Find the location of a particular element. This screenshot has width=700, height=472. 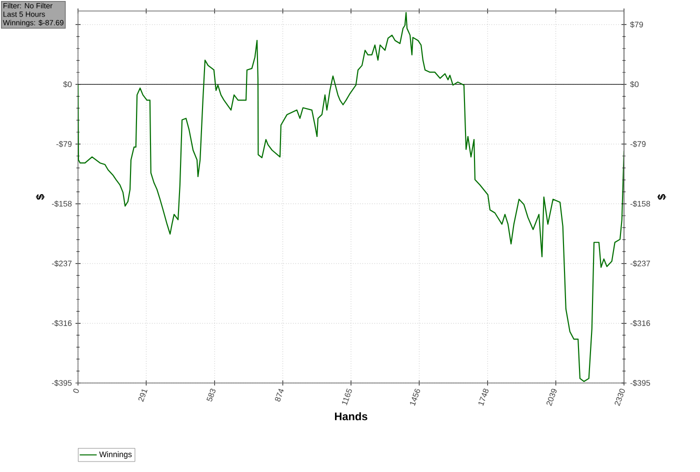

x-axis-title: Hands is located at coordinates (351, 416).